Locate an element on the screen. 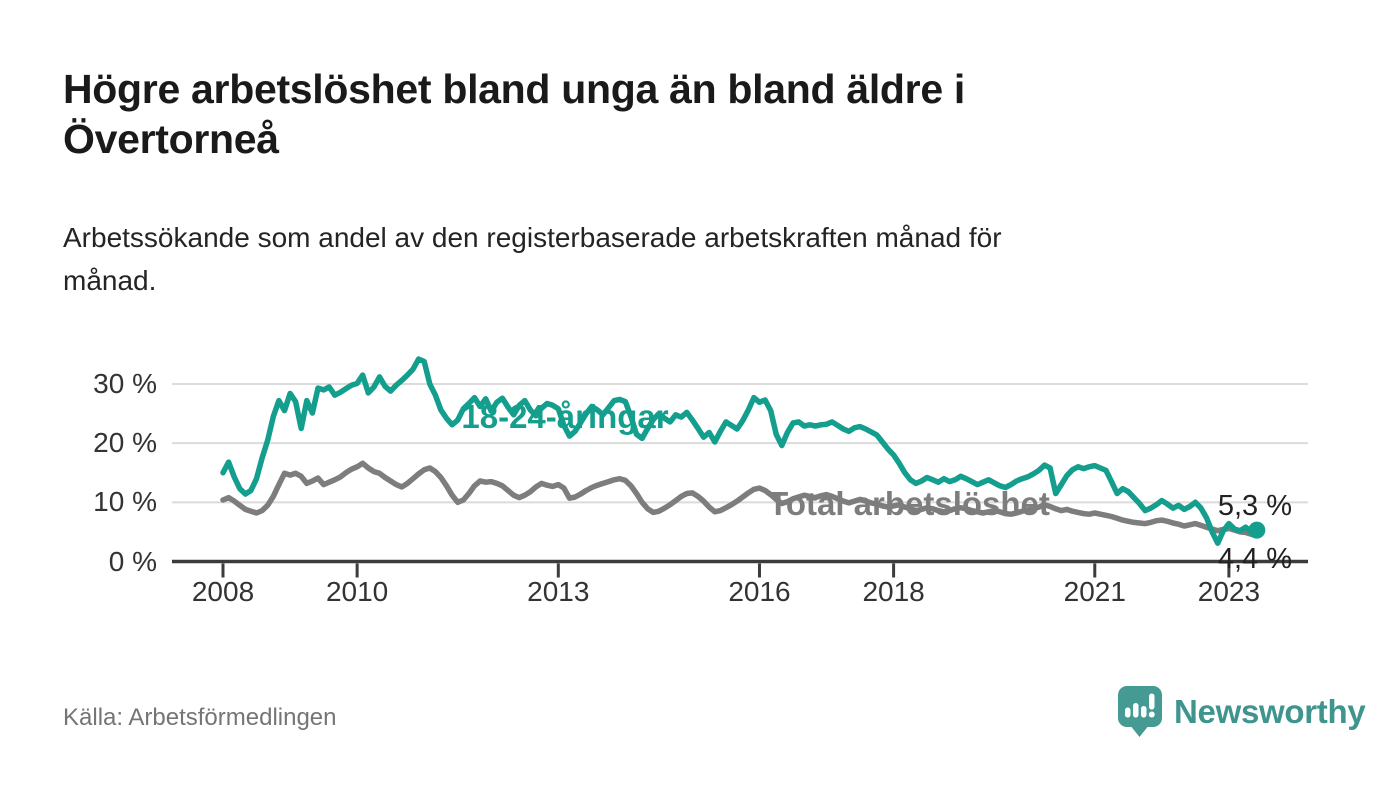 The height and width of the screenshot is (794, 1400). total-series-line is located at coordinates (740, 499).